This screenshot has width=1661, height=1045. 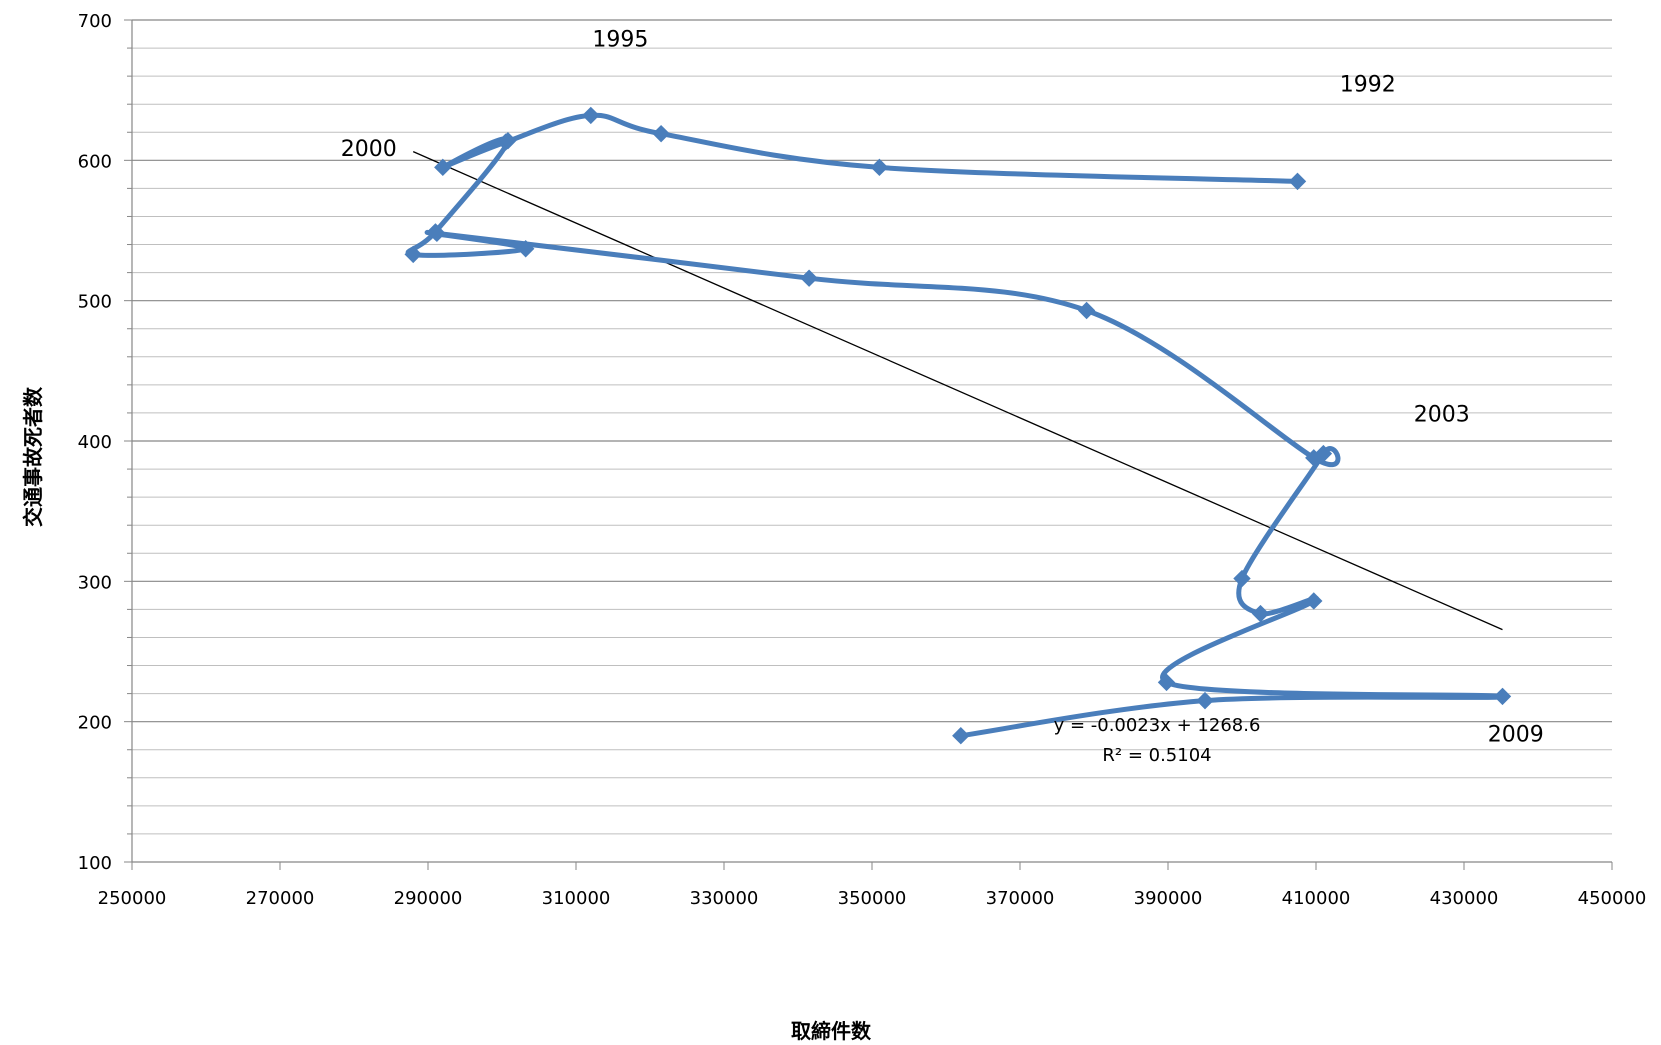 What do you see at coordinates (872, 898) in the screenshot?
I see `x-tick-label: 350000` at bounding box center [872, 898].